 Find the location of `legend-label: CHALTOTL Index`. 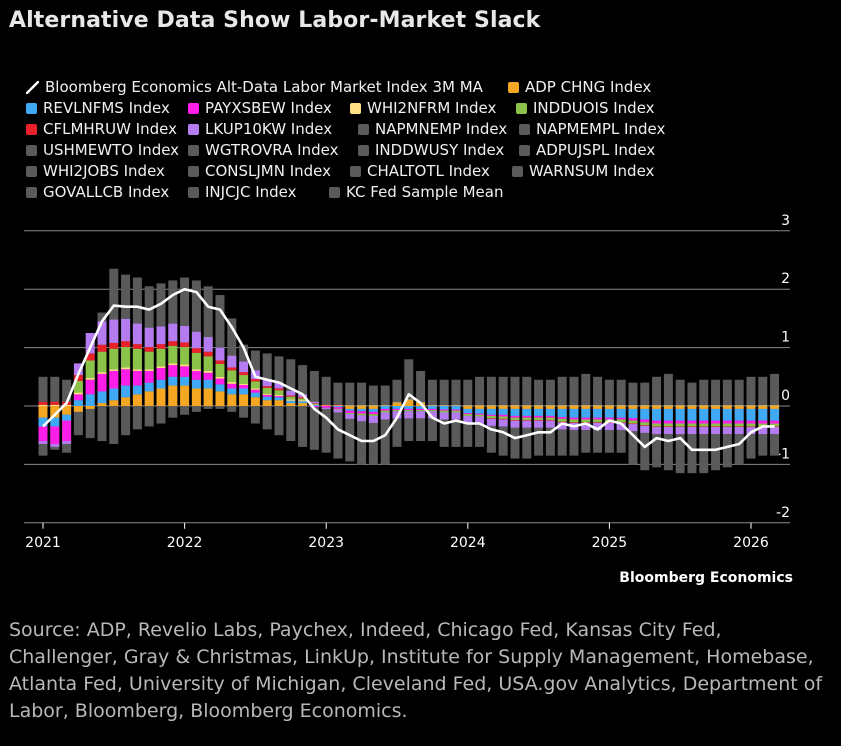

legend-label: CHALTOTL Index is located at coordinates (428, 171).